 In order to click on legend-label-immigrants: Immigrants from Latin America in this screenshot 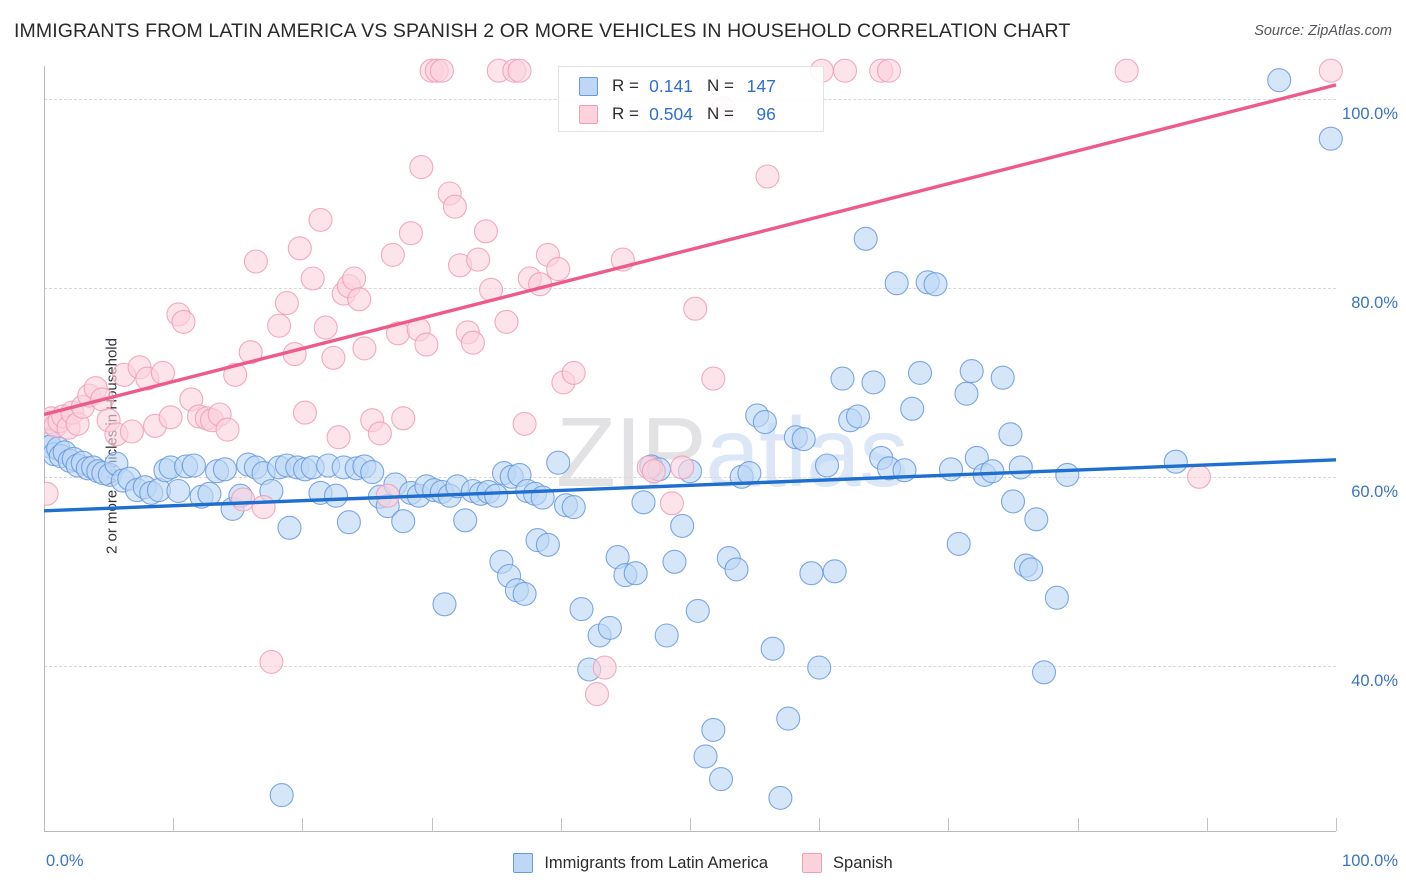, I will do `click(656, 862)`.